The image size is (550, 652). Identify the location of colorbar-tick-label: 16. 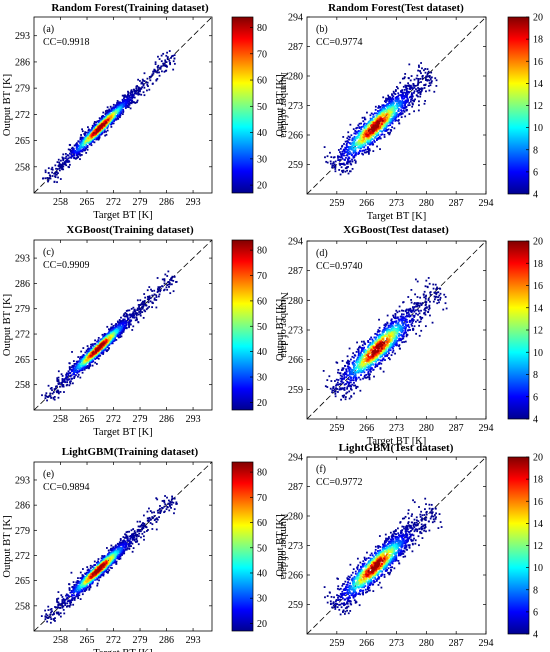
(538, 62).